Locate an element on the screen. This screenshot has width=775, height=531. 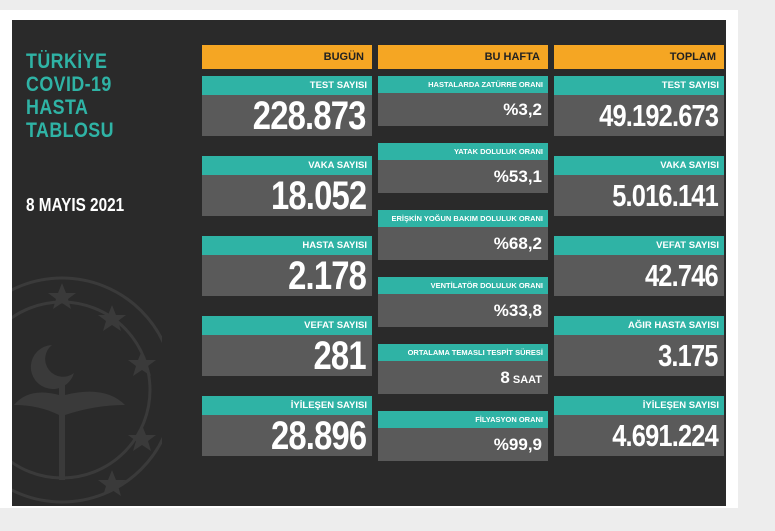
stat-value: 49.192.673 is located at coordinates (639, 115).